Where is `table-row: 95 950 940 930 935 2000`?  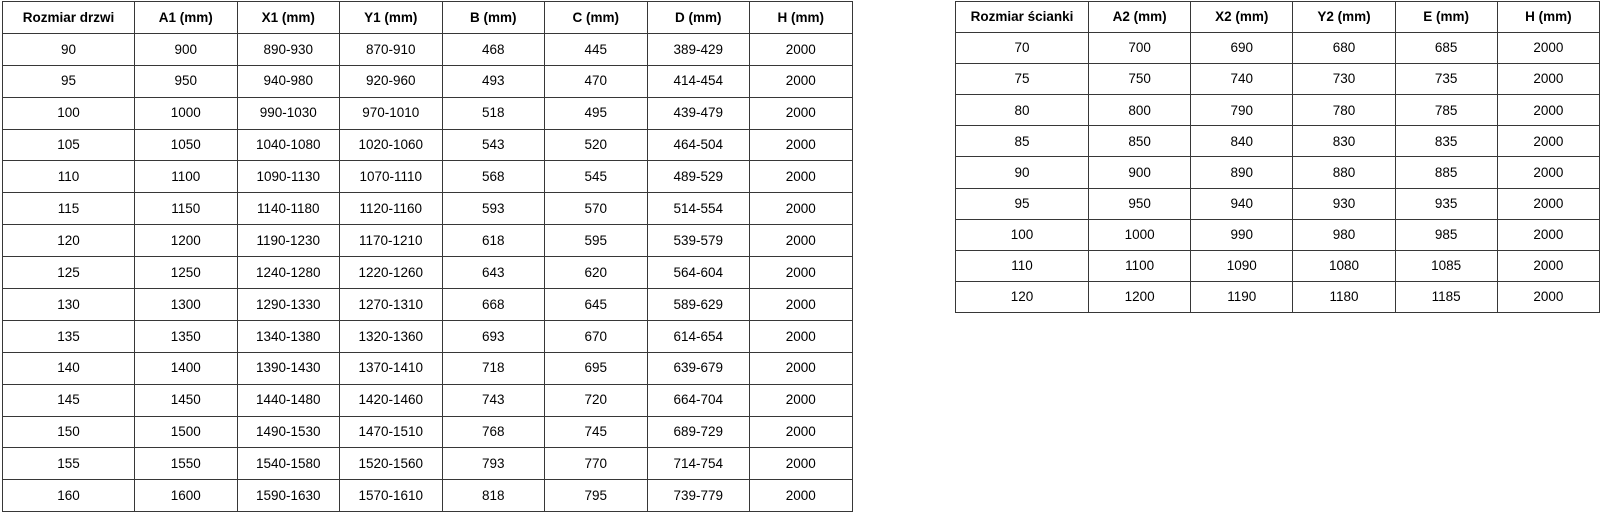 table-row: 95 950 940 930 935 2000 is located at coordinates (1277, 203).